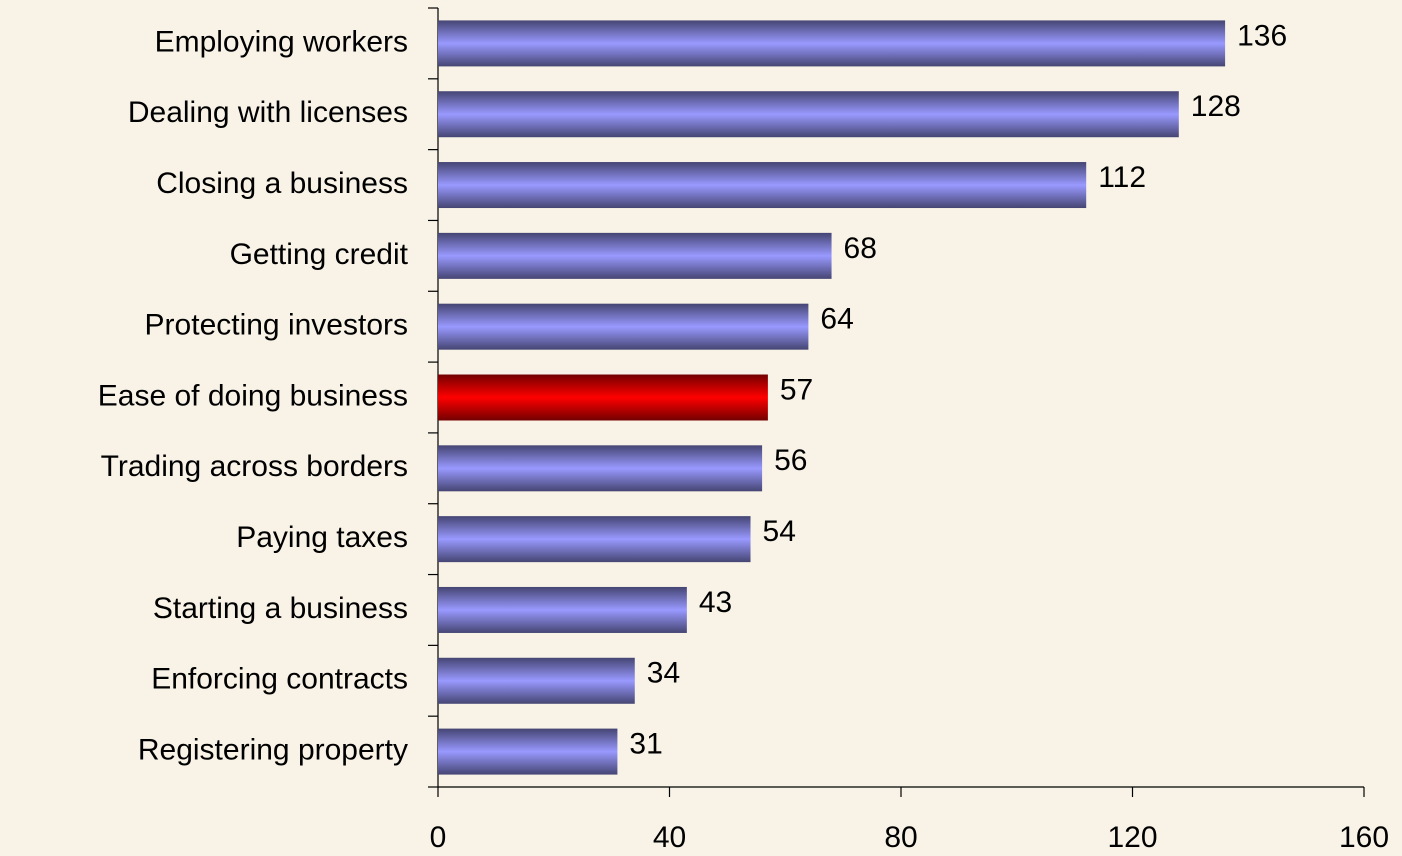 The image size is (1402, 856). Describe the element at coordinates (1216, 106) in the screenshot. I see `value-label: 128` at that location.